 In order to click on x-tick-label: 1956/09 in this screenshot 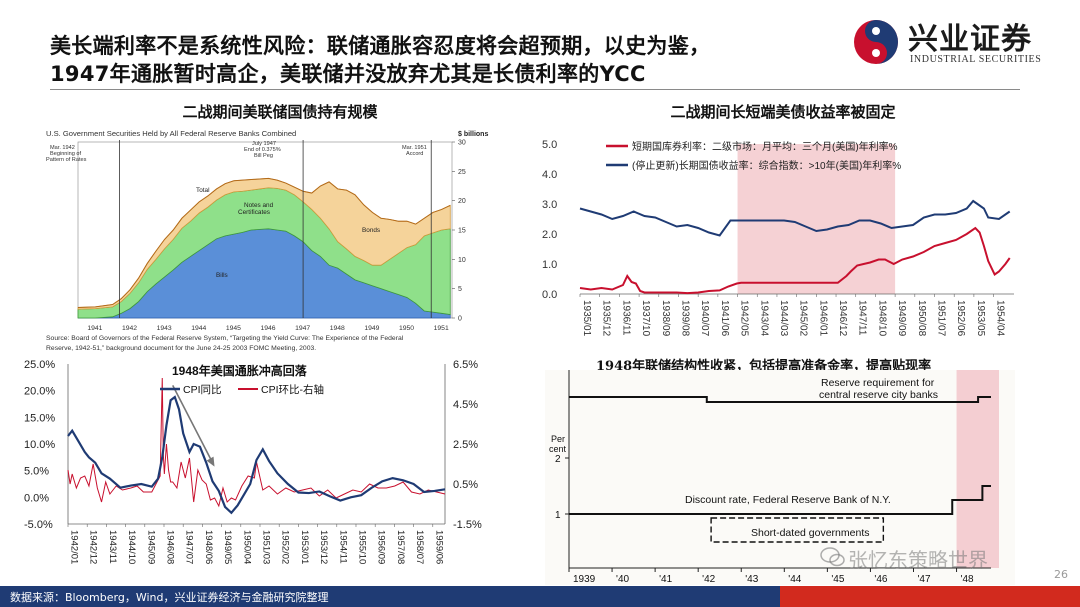, I will do `click(381, 547)`.